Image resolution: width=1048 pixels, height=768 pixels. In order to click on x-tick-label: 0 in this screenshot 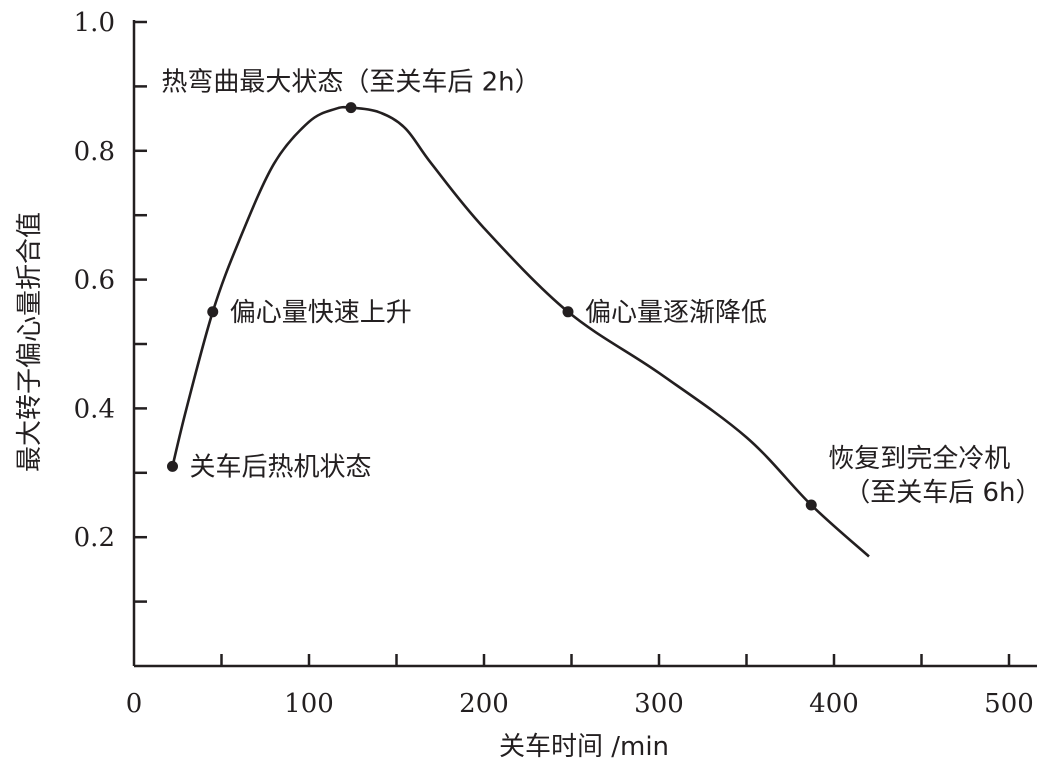, I will do `click(134, 704)`.